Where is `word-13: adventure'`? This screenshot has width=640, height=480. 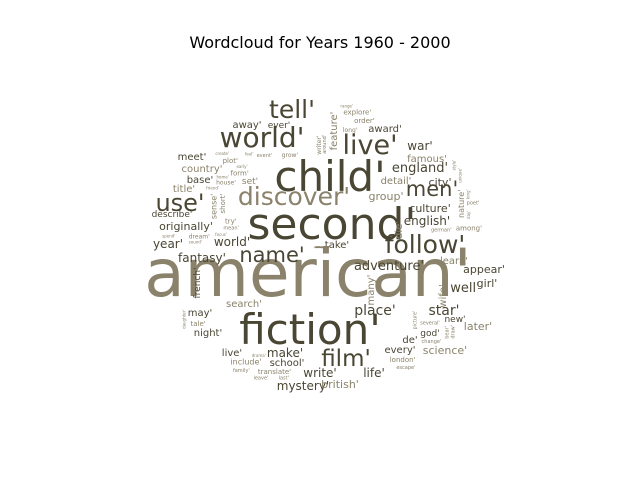 word-13: adventure' is located at coordinates (389, 266).